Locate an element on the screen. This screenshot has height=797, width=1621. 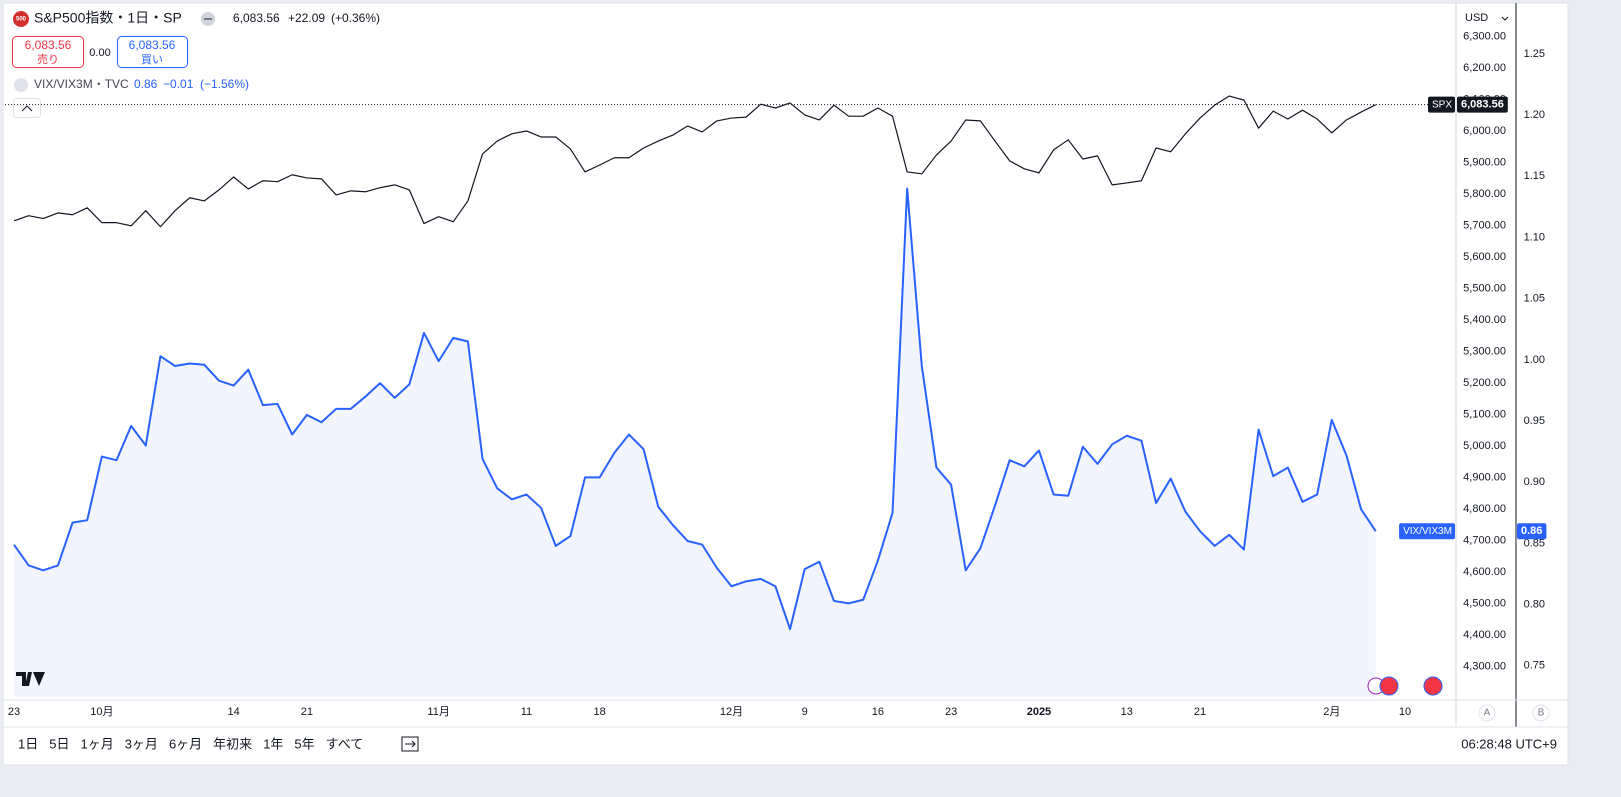
range-button: 1年 is located at coordinates (273, 743).